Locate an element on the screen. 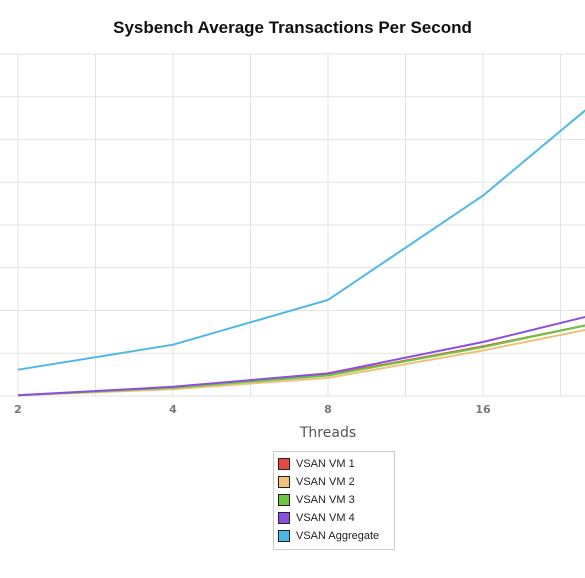 This screenshot has width=585, height=578. legend-item: VSAN VM 2 is located at coordinates (333, 482).